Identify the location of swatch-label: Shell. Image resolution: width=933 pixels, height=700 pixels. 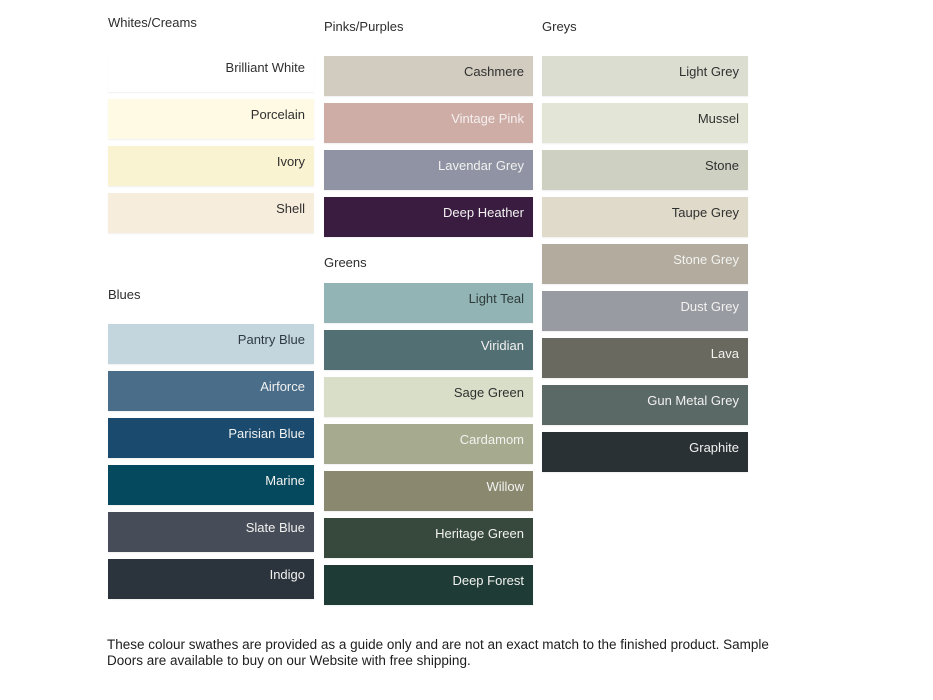
(290, 208).